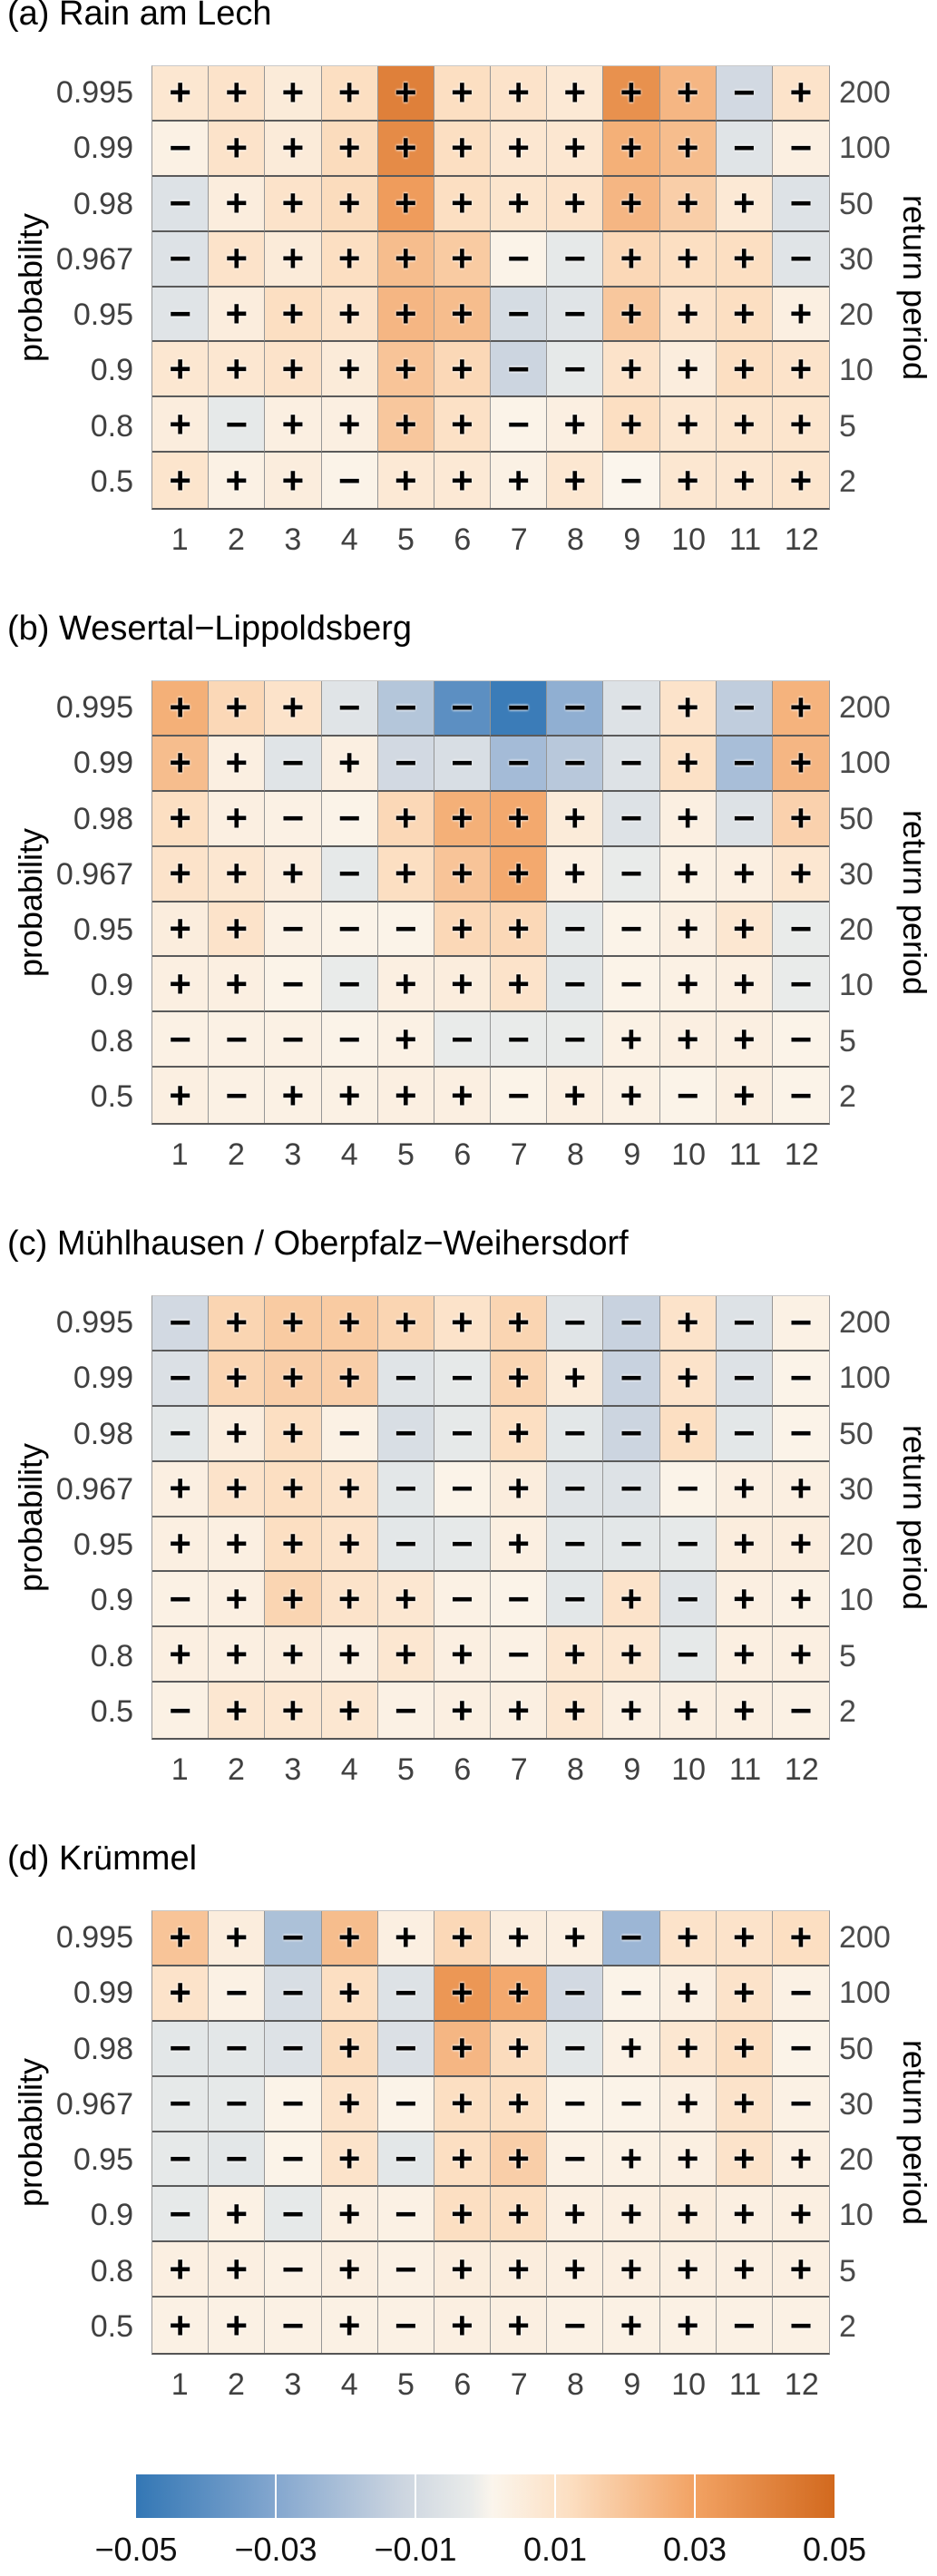  I want to click on return-period-tick-label: 10, so click(856, 370).